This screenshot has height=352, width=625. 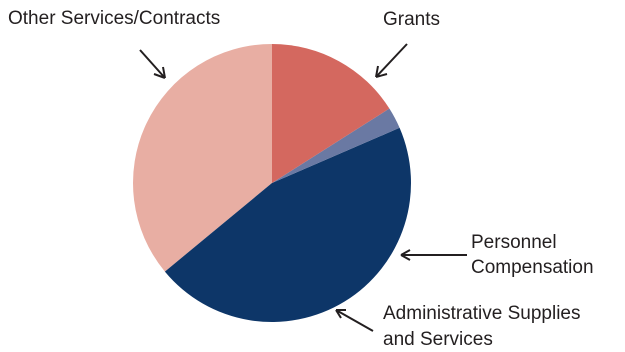 I want to click on label-personnel-line2: Compensation, so click(x=532, y=267).